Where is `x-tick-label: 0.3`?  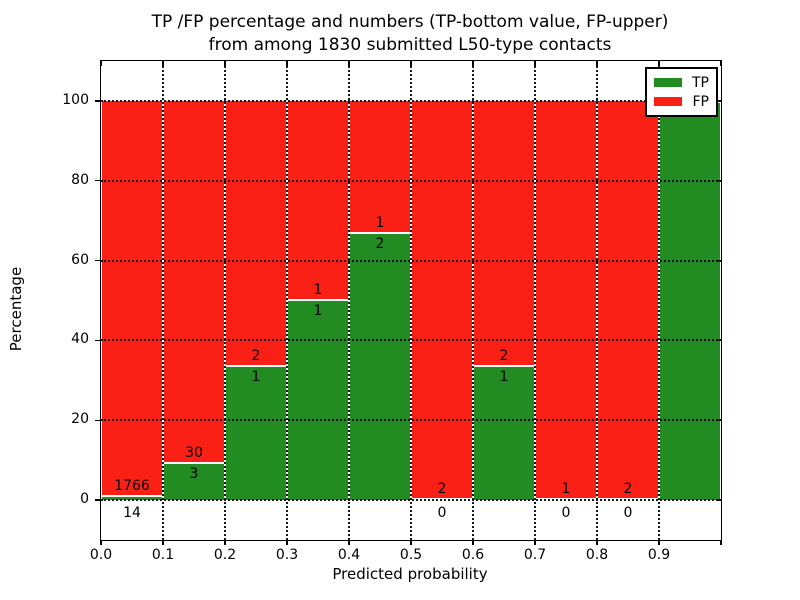
x-tick-label: 0.3 is located at coordinates (287, 555).